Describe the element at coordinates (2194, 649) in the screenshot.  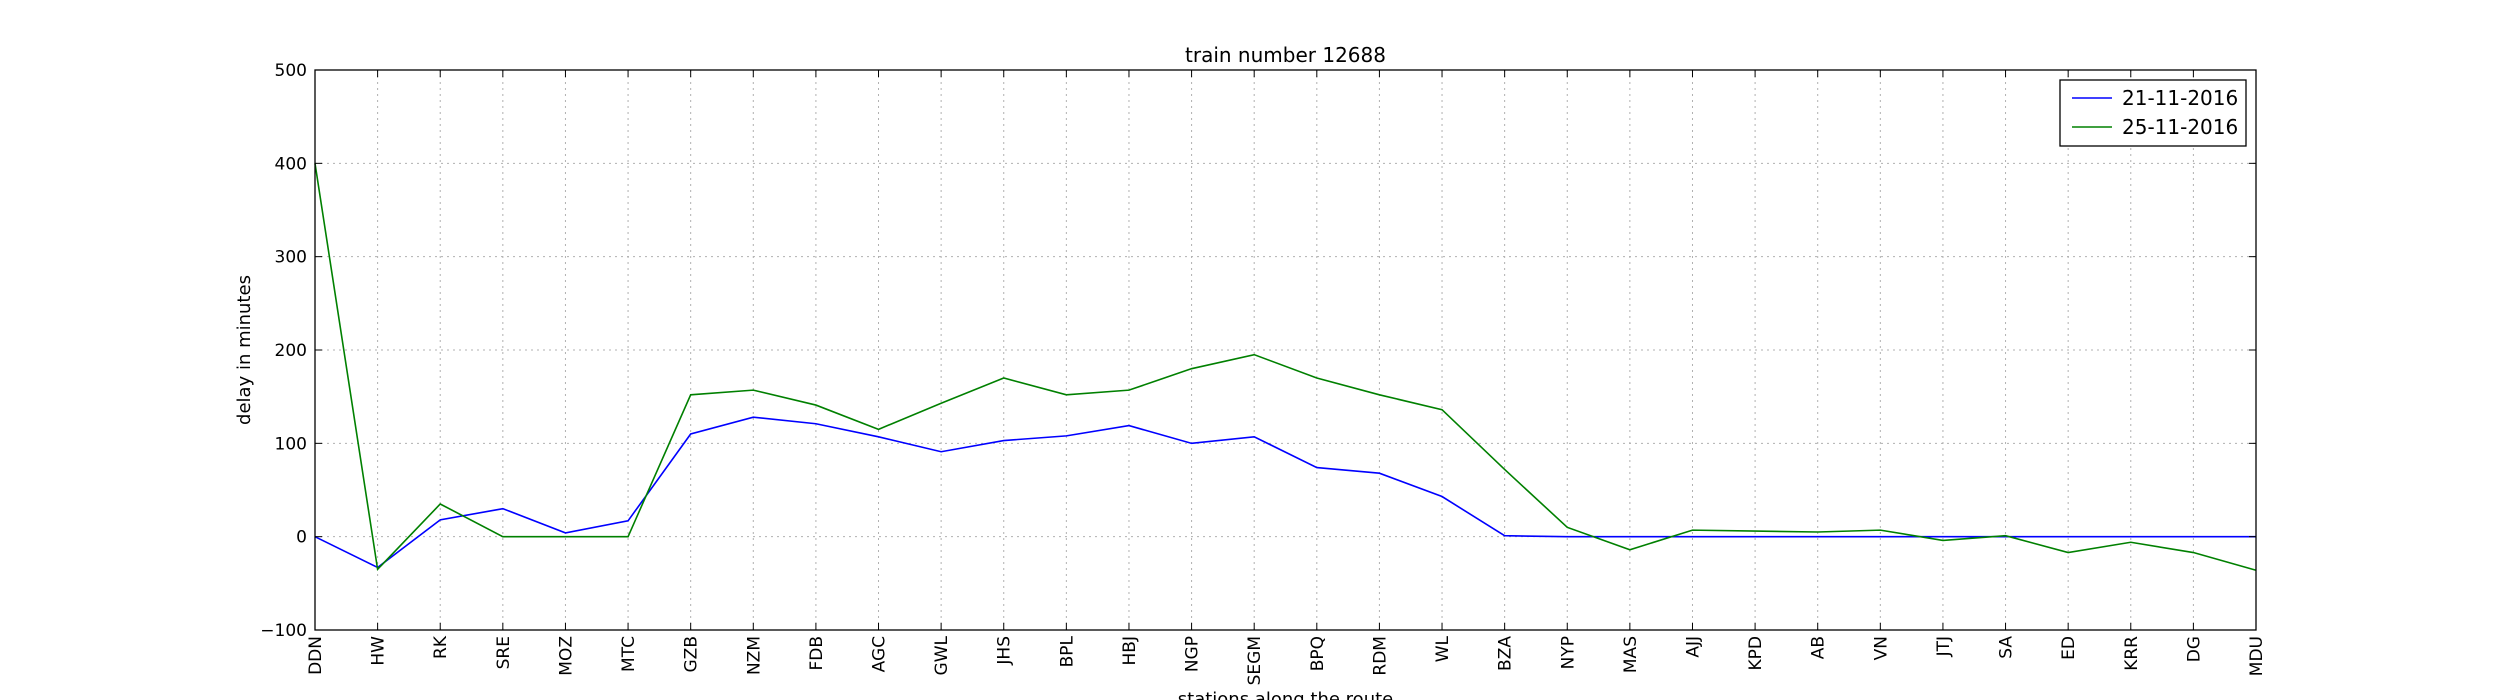
I see `x-tick-label: DG` at that location.